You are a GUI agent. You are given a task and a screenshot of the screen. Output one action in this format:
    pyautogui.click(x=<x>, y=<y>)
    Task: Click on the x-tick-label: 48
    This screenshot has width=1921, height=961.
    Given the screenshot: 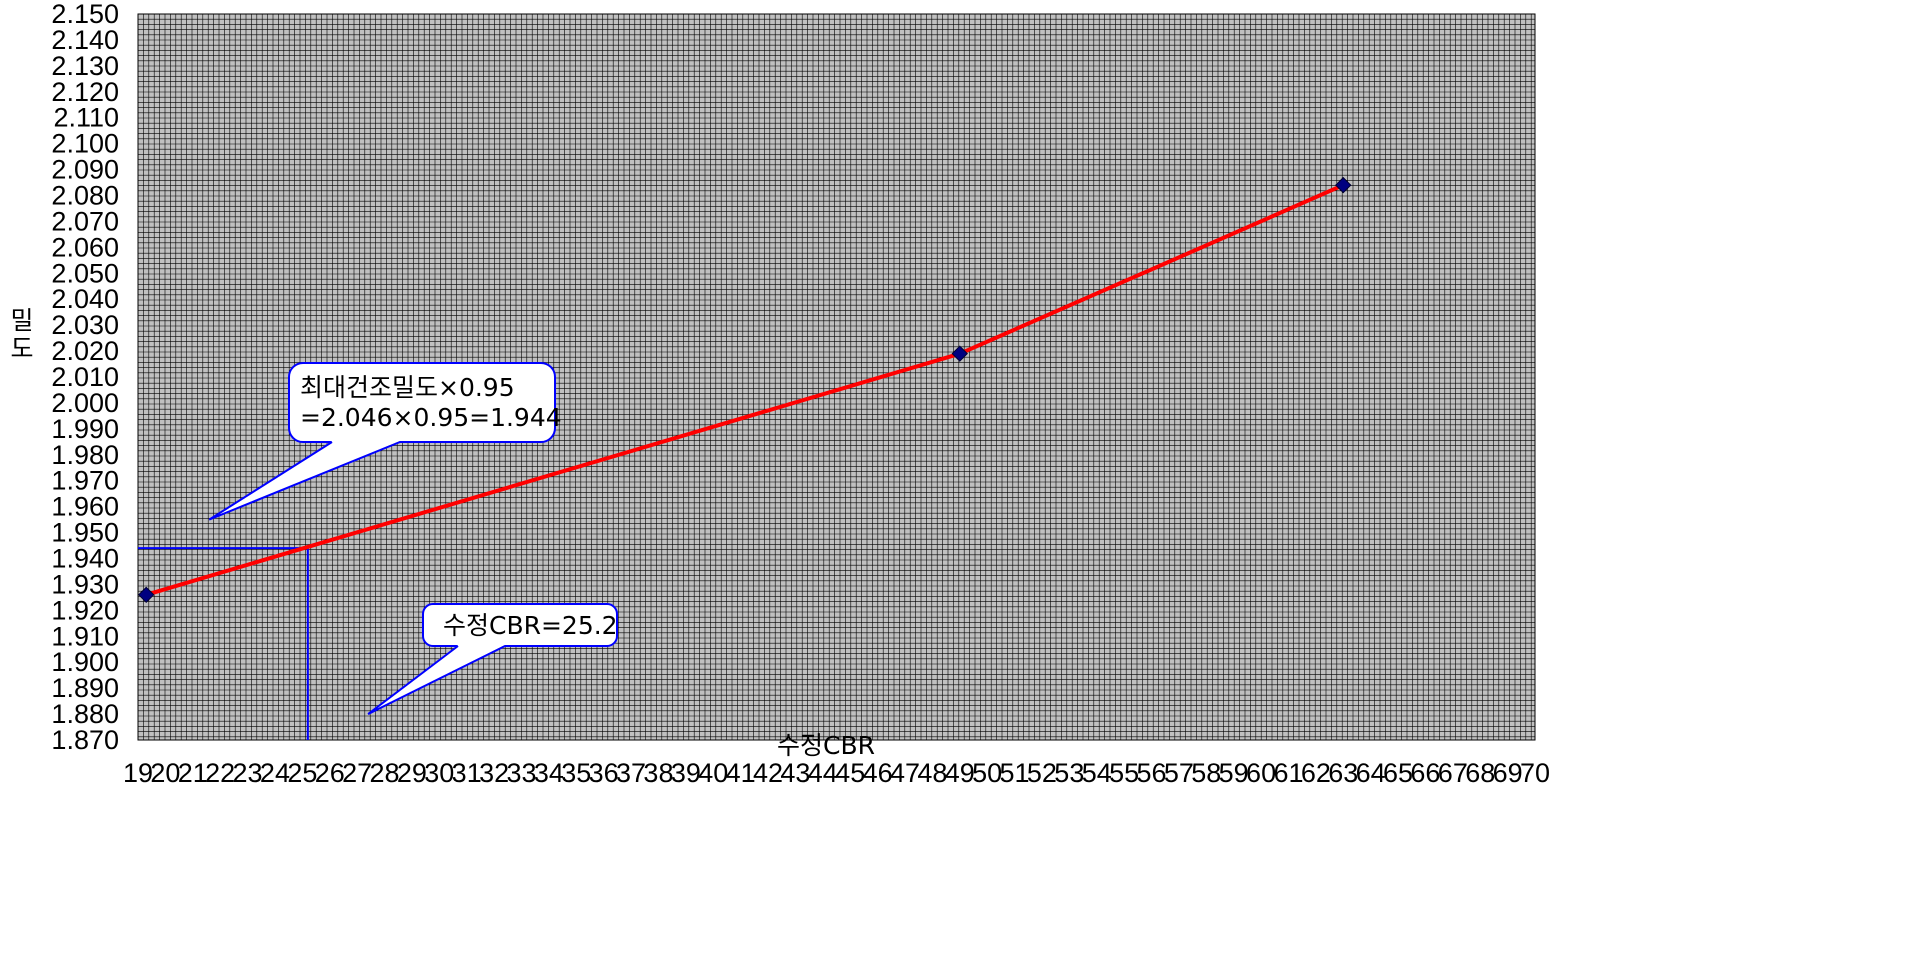 What is the action you would take?
    pyautogui.click(x=932, y=773)
    